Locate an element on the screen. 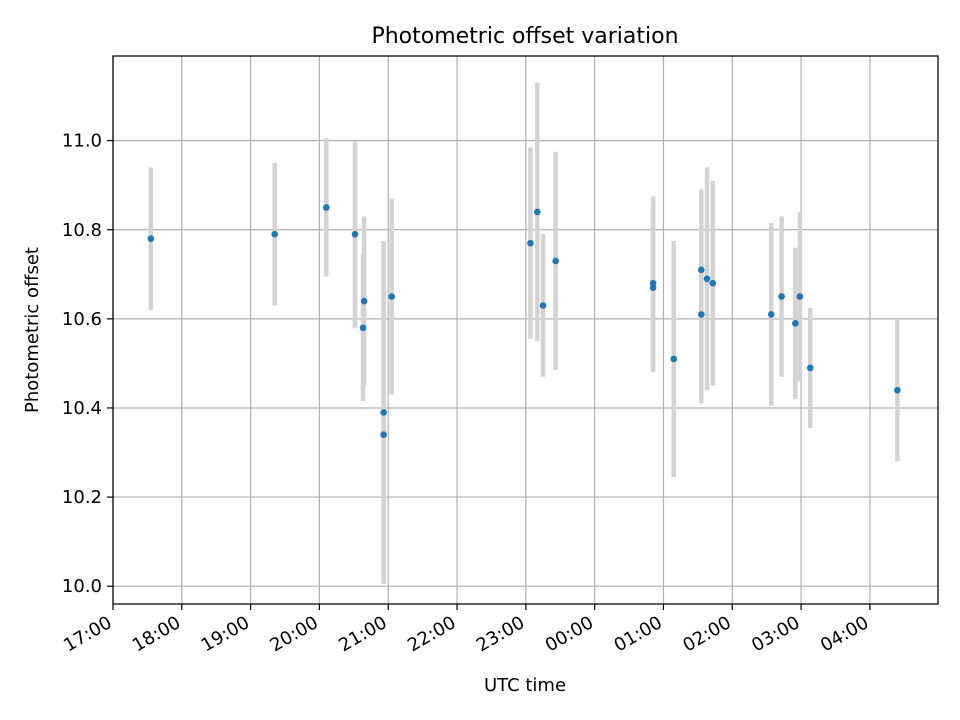 This screenshot has width=960, height=720. y-tick-label: 10.8 is located at coordinates (82, 230).